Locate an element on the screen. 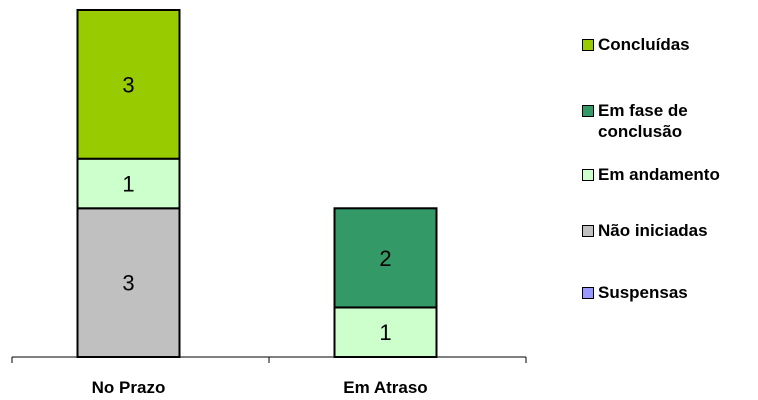  legend-item: Em andamento is located at coordinates (668, 174).